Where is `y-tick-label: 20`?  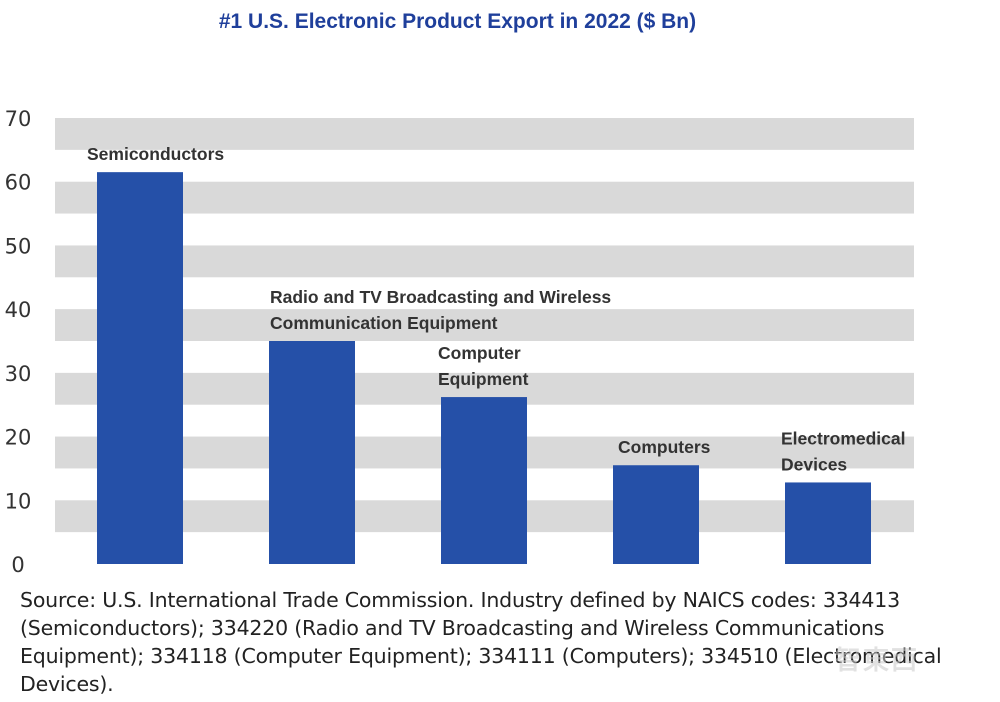
y-tick-label: 20 is located at coordinates (18, 438).